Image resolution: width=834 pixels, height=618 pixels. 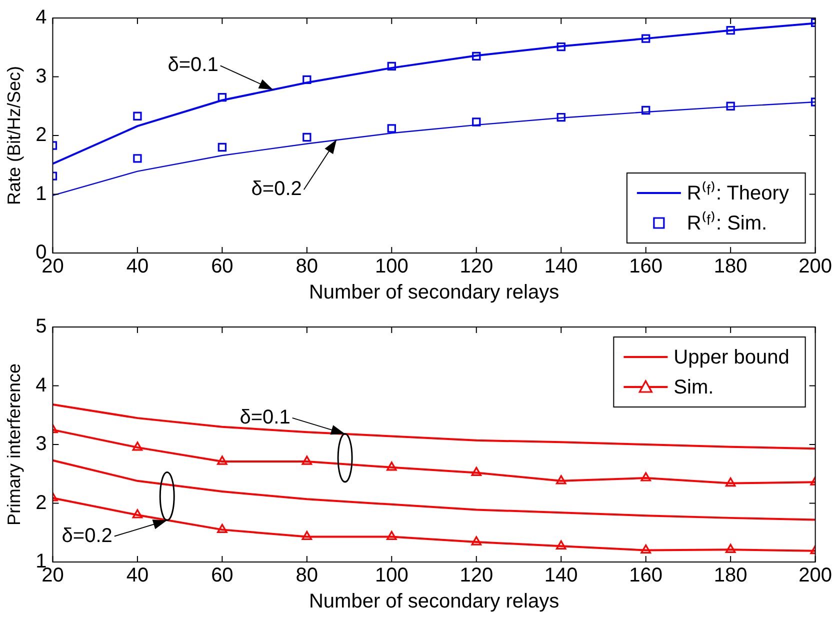 I want to click on legend-label: Upper bound, so click(x=732, y=357).